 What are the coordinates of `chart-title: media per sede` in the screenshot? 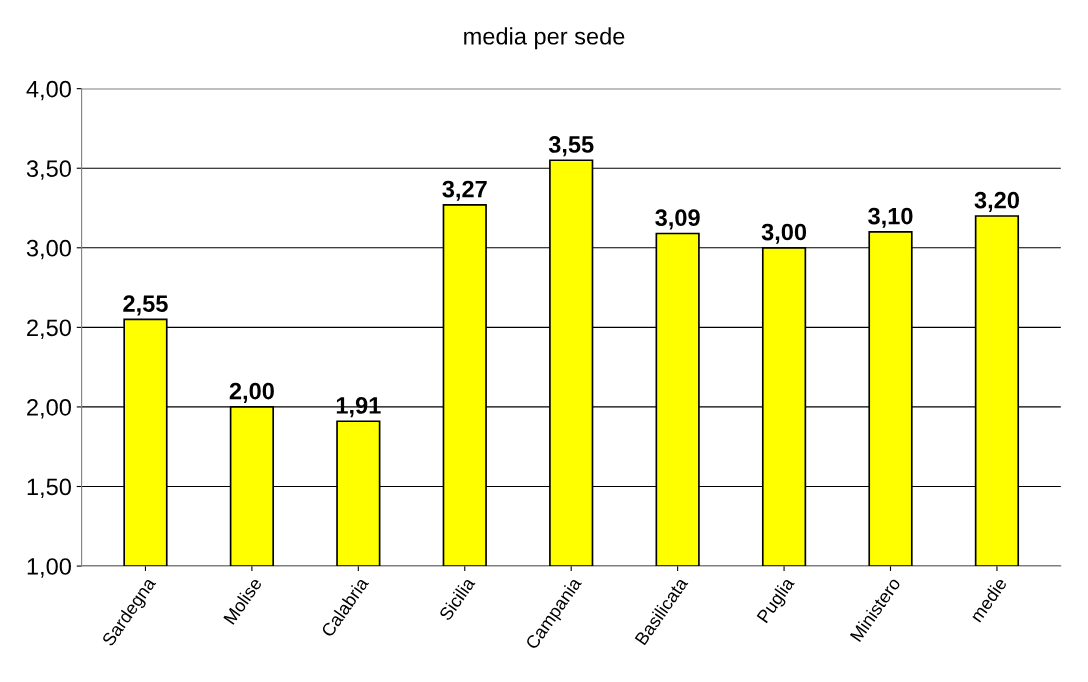 It's located at (544, 38).